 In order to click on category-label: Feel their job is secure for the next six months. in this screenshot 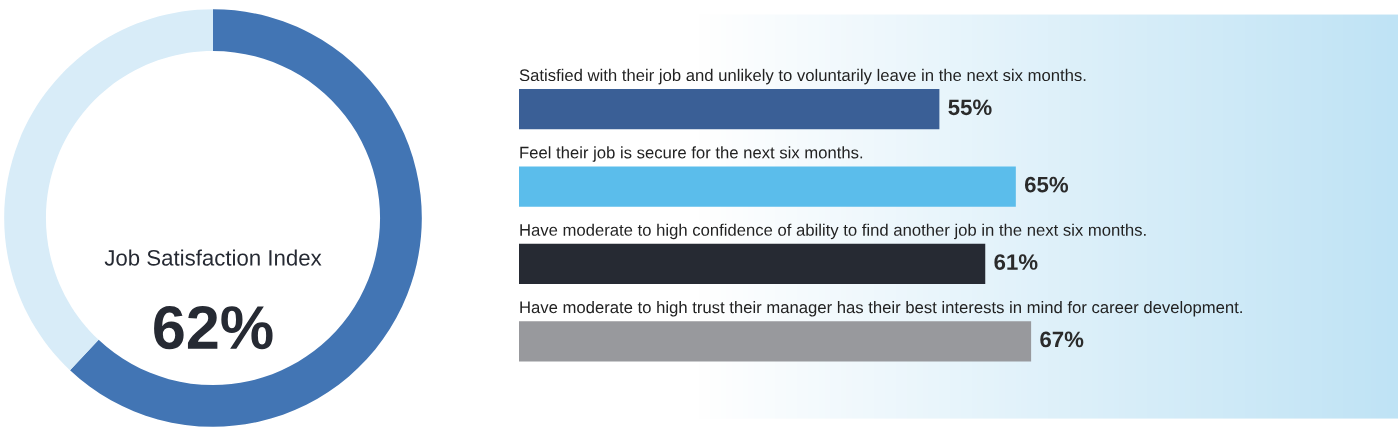, I will do `click(691, 154)`.